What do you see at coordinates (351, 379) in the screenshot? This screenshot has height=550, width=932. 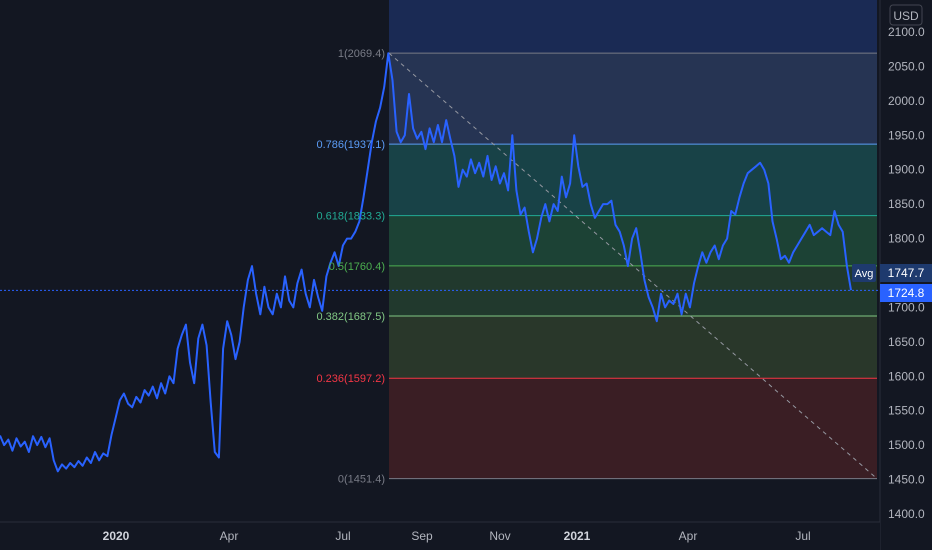 I see `fib-label-0.236: 0.236(1597.2)` at bounding box center [351, 379].